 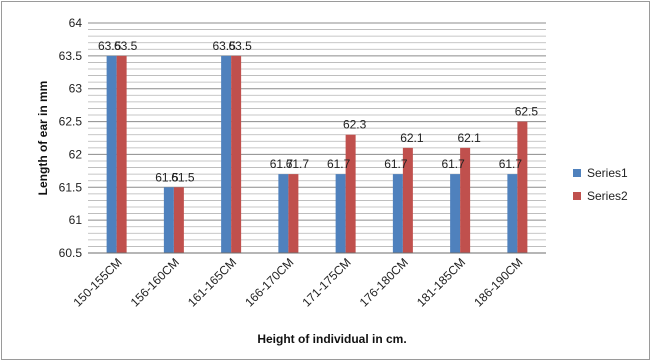 I want to click on bar-series1-171-175cm, so click(x=340, y=213).